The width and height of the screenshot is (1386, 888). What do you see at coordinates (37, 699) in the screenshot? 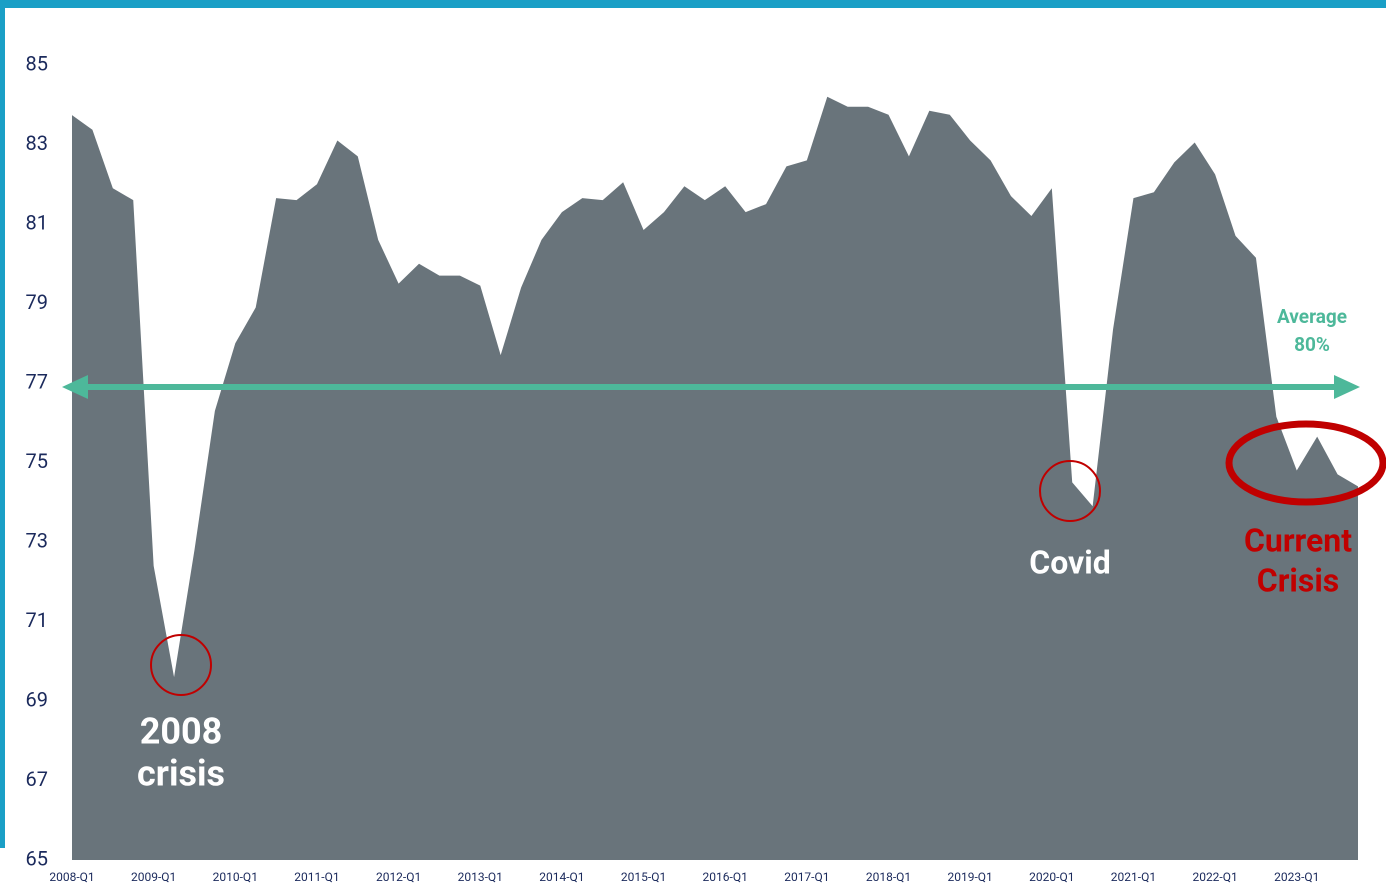
I see `y-tick-label: 69` at bounding box center [37, 699].